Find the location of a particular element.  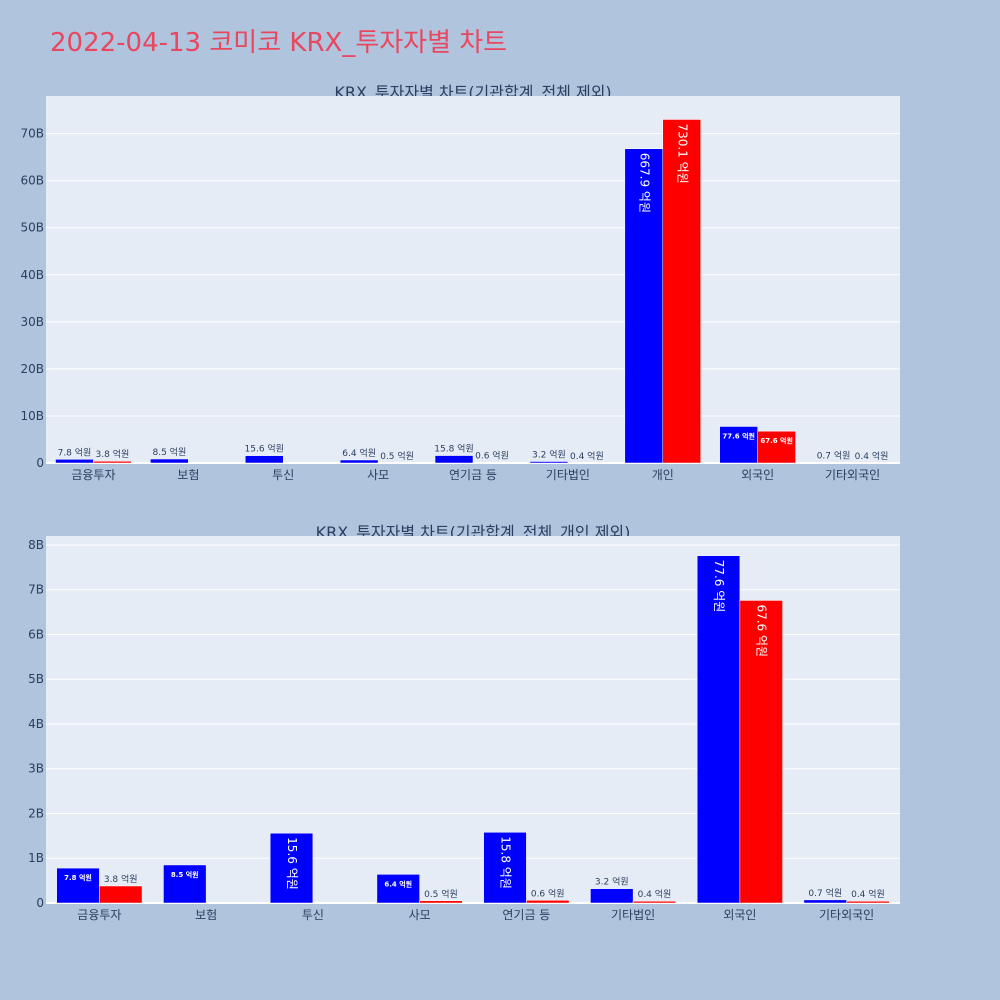

y-tick-label: 8B is located at coordinates (36, 545).